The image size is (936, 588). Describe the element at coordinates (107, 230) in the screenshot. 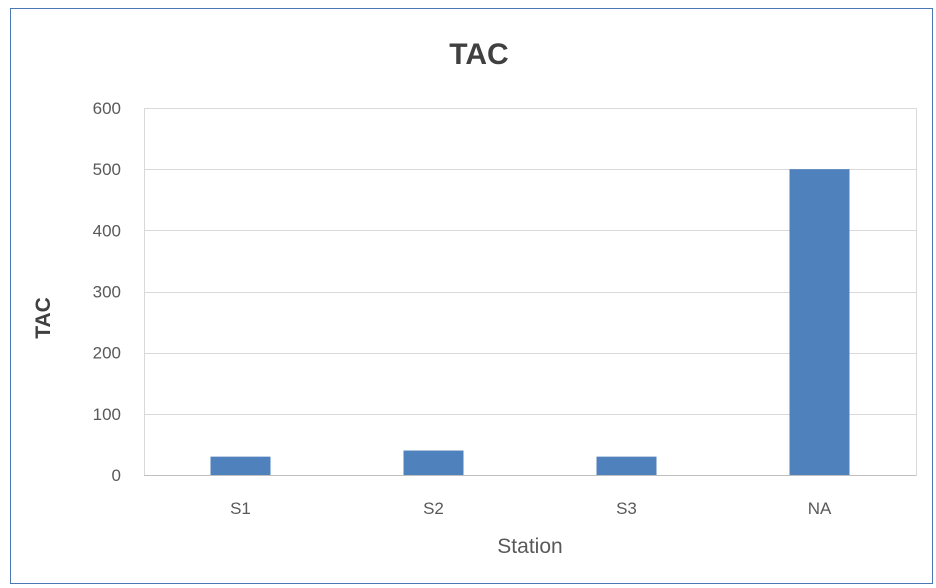

I see `y-tick-label: 400` at that location.